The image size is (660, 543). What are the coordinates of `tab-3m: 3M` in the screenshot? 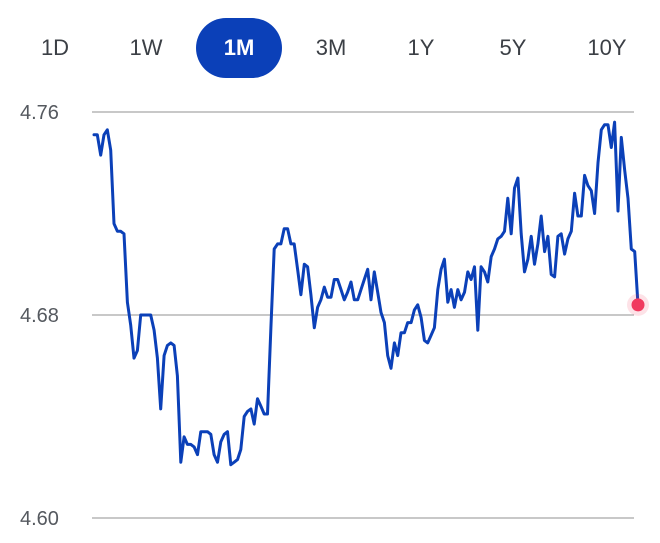 It's located at (331, 47).